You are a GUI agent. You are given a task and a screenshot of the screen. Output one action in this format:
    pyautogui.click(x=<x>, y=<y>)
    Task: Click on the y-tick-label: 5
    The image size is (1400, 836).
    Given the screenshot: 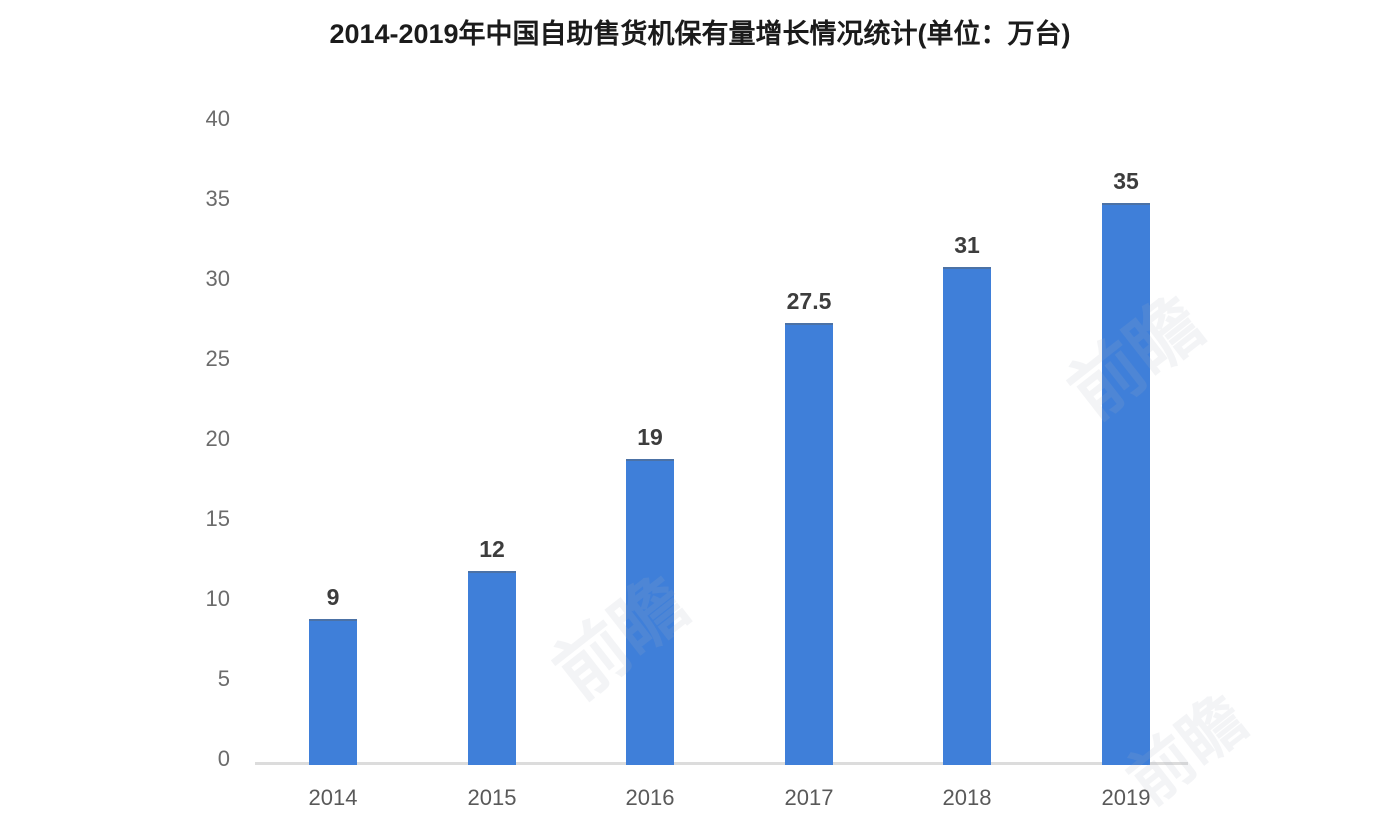 What is the action you would take?
    pyautogui.click(x=223, y=678)
    